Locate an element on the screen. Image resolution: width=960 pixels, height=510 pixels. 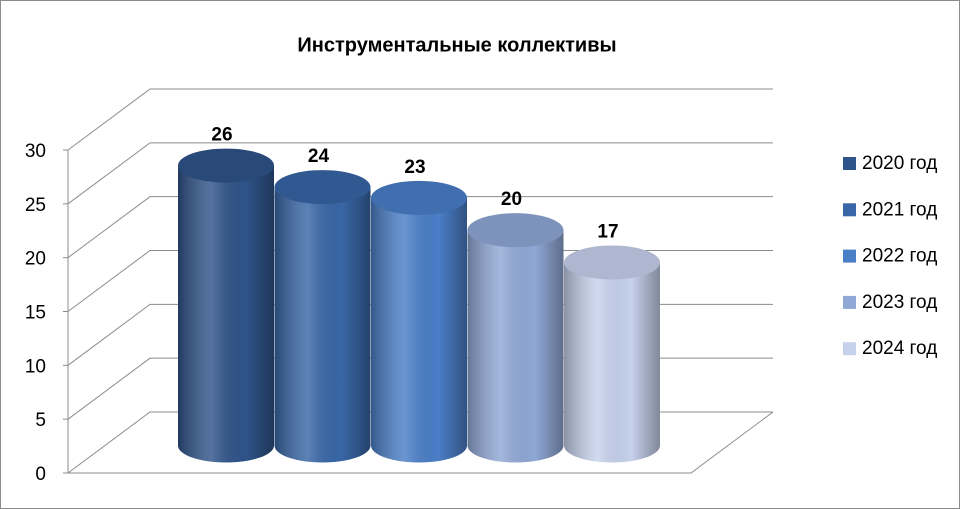
data-label: 24 is located at coordinates (319, 156).